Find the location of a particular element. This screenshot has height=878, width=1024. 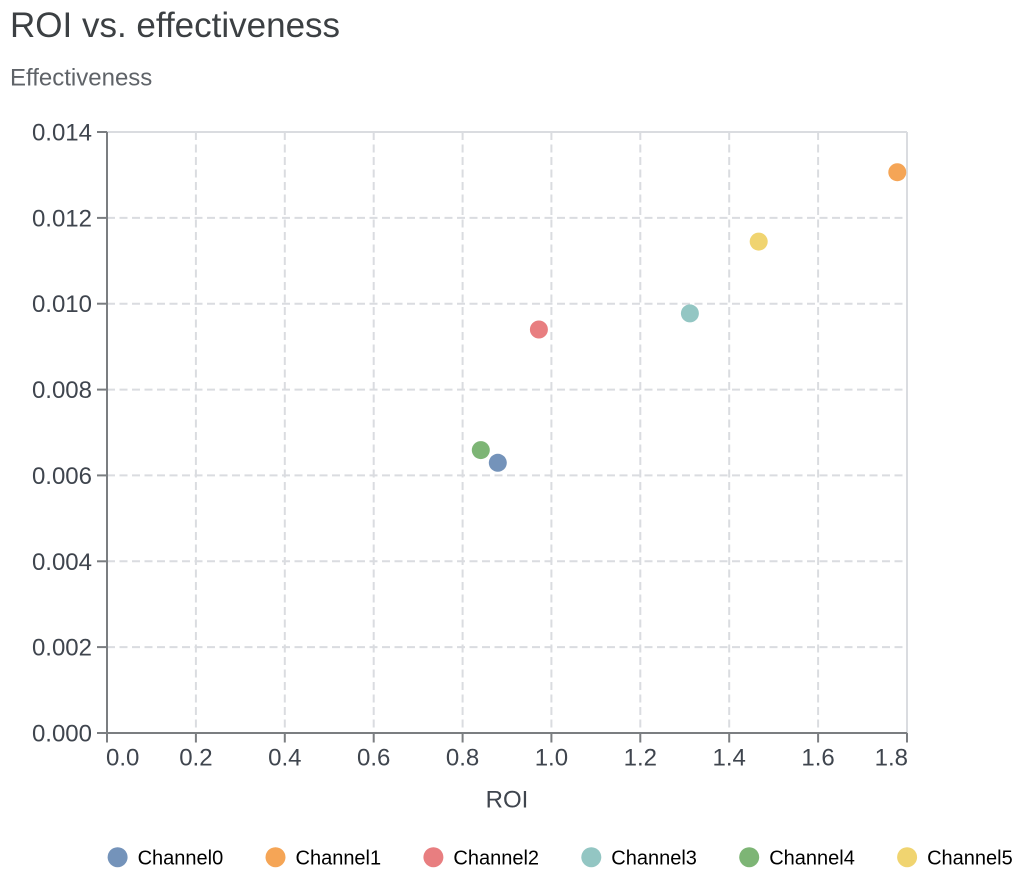

svg-text: Channel4 is located at coordinates (812, 858).